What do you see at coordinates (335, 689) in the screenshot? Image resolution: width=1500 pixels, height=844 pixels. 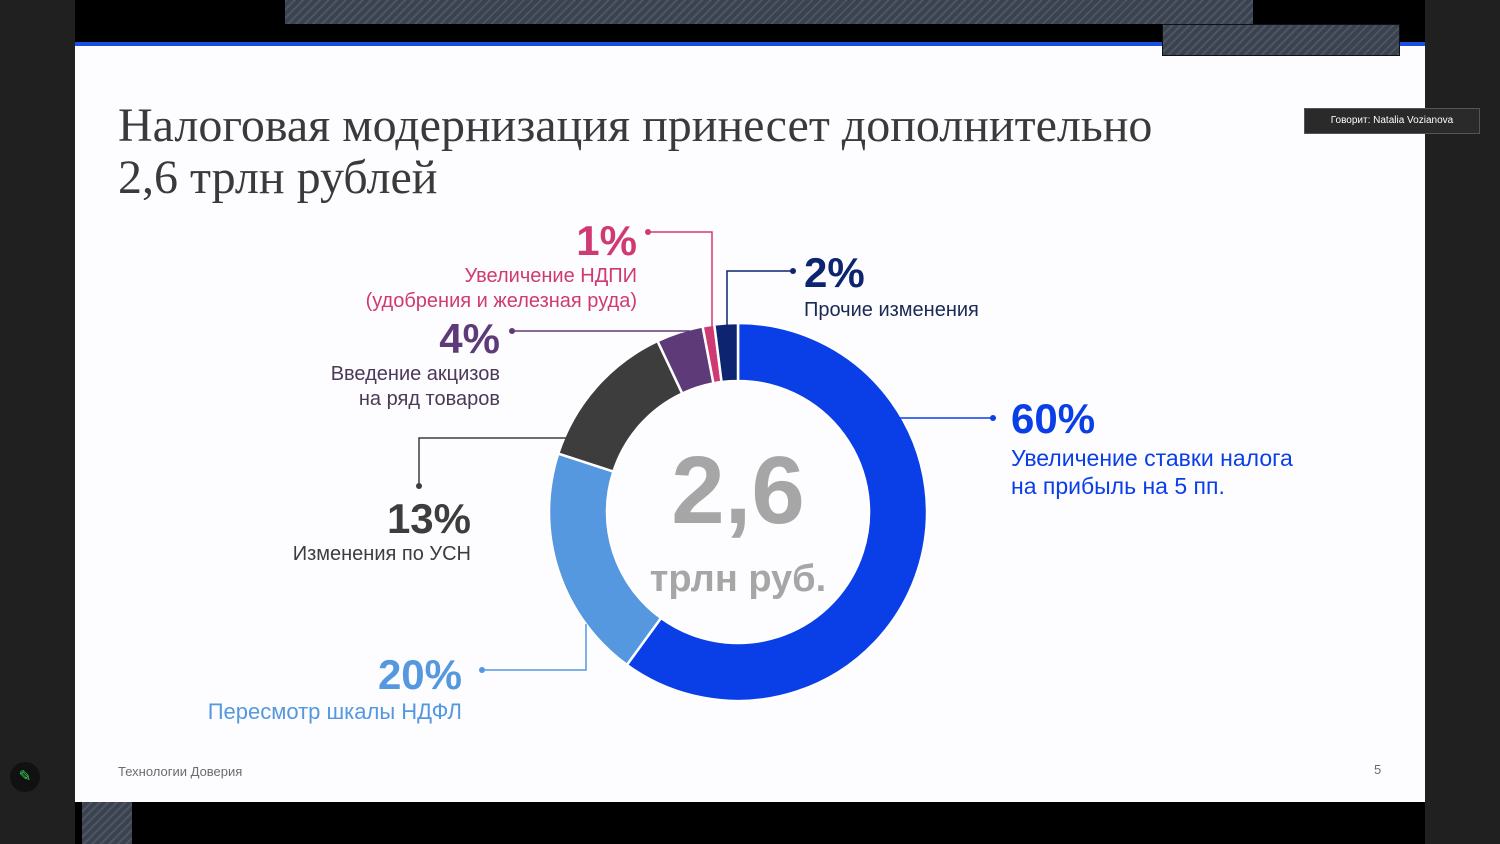 I see `label-20: 20% Пересмотр шкалы НДФЛ` at bounding box center [335, 689].